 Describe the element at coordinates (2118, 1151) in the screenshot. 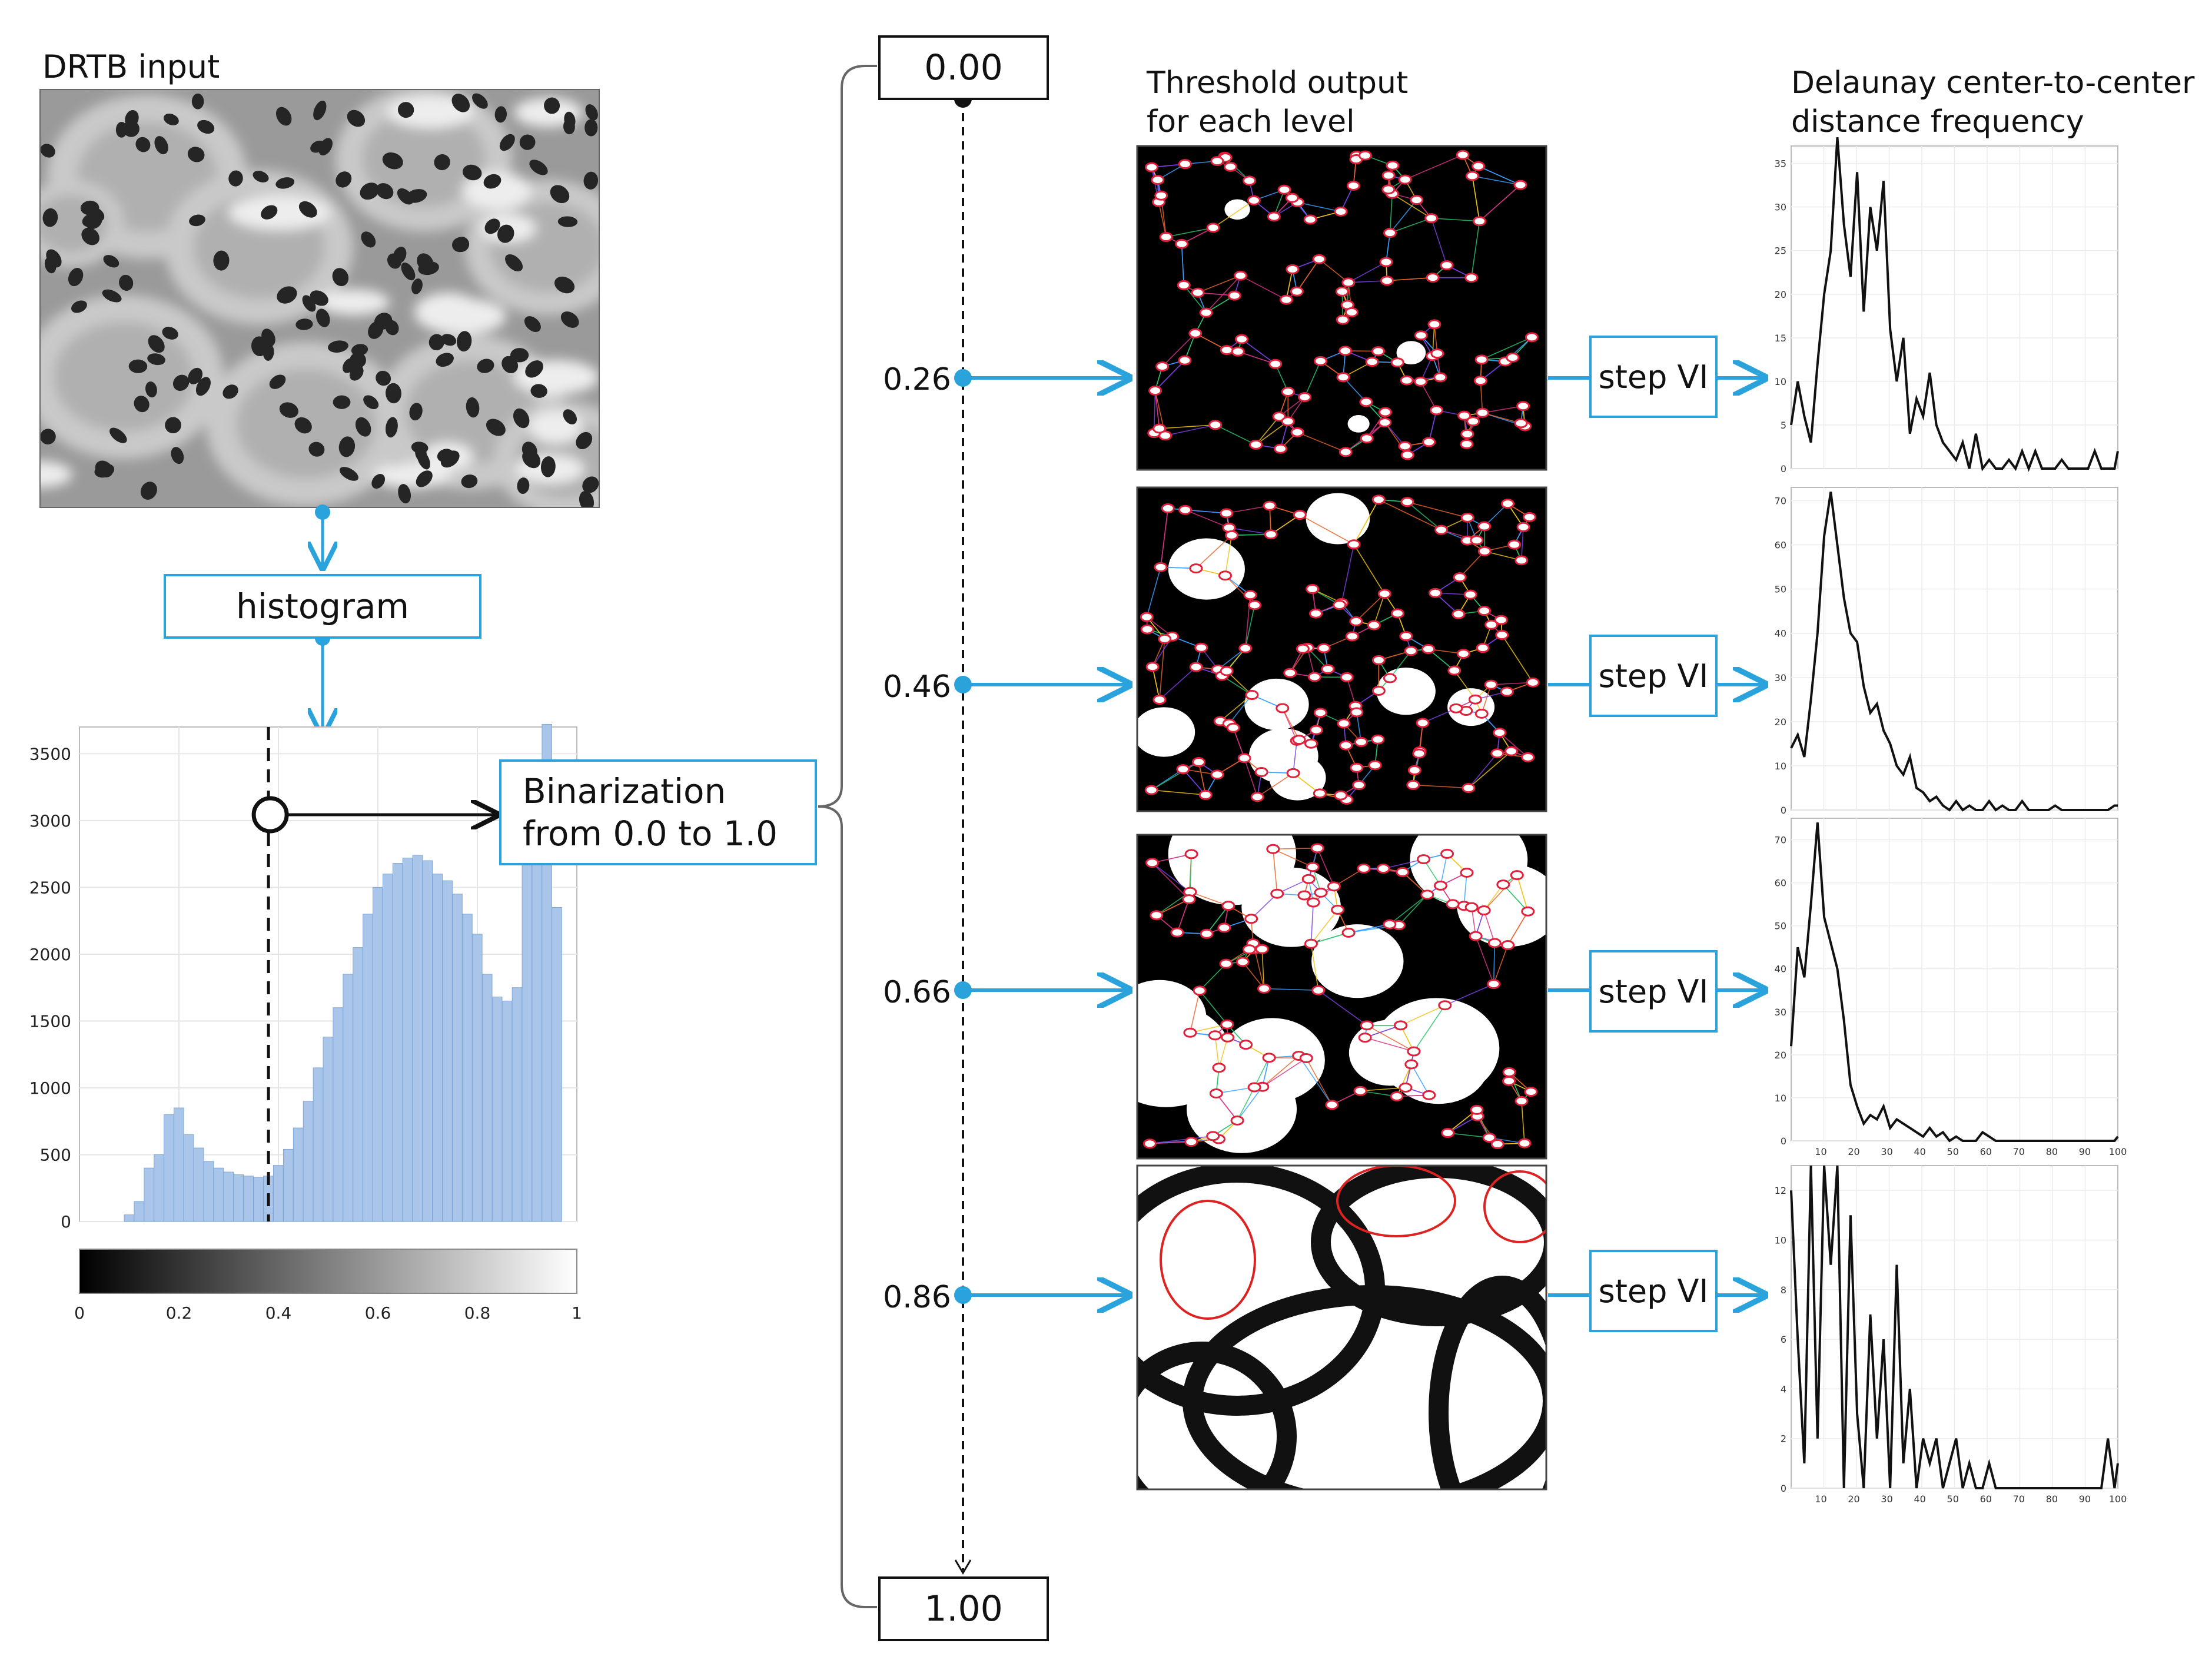

I see `x-tick-label: 100` at that location.